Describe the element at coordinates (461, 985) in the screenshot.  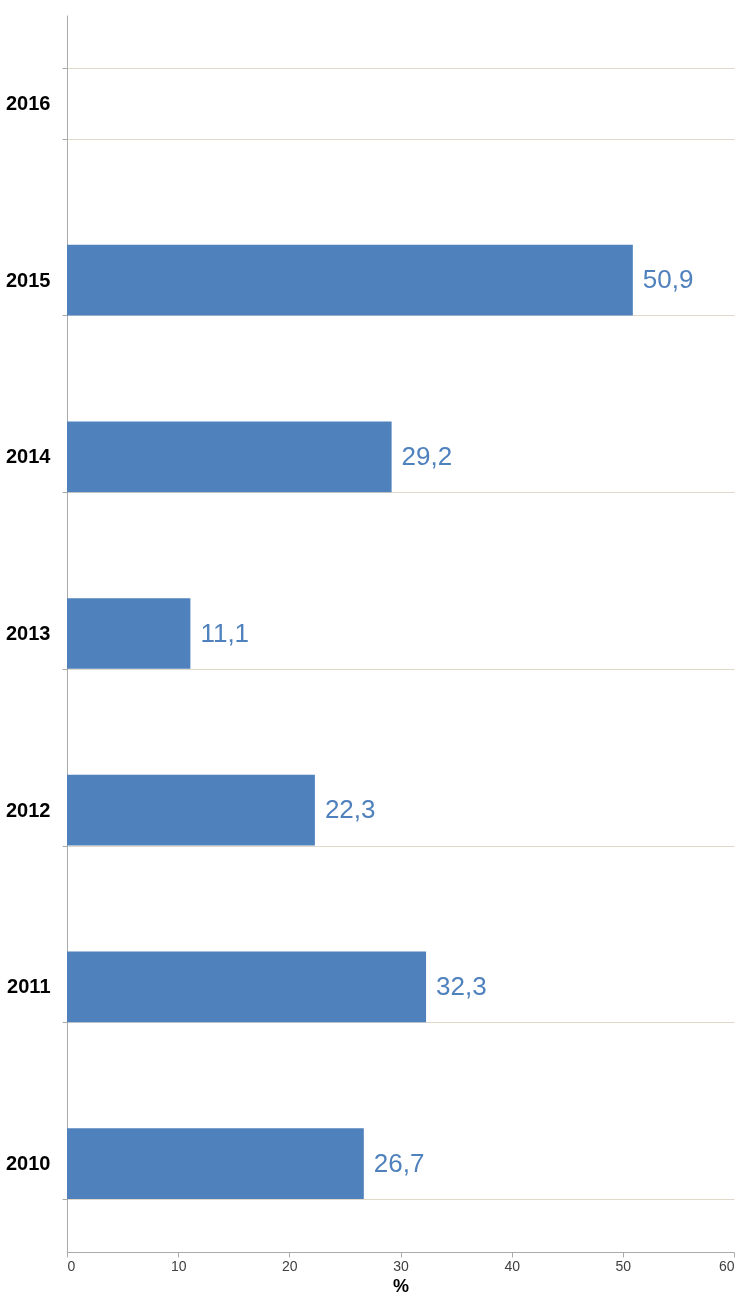
I see `data-label: 32,3` at that location.